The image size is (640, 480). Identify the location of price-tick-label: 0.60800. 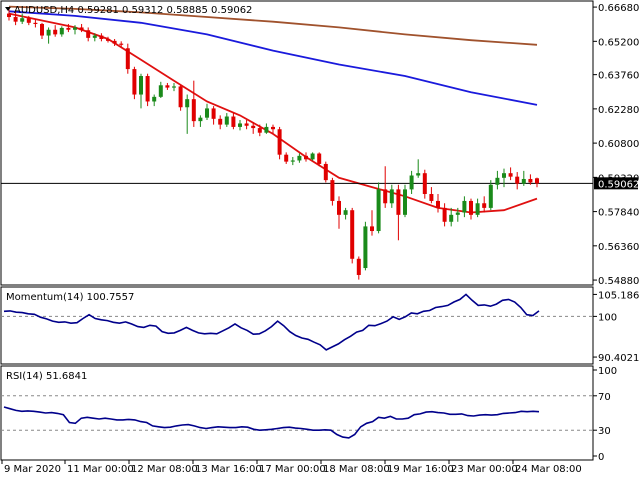
(618, 144).